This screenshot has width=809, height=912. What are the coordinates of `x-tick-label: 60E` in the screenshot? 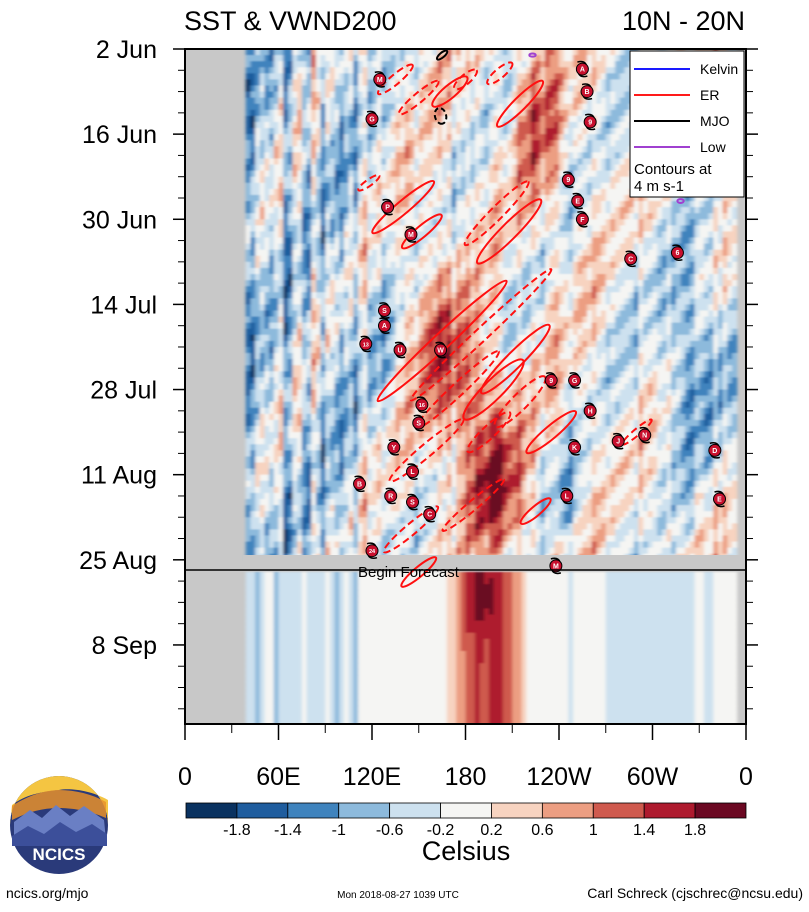 It's located at (278, 777).